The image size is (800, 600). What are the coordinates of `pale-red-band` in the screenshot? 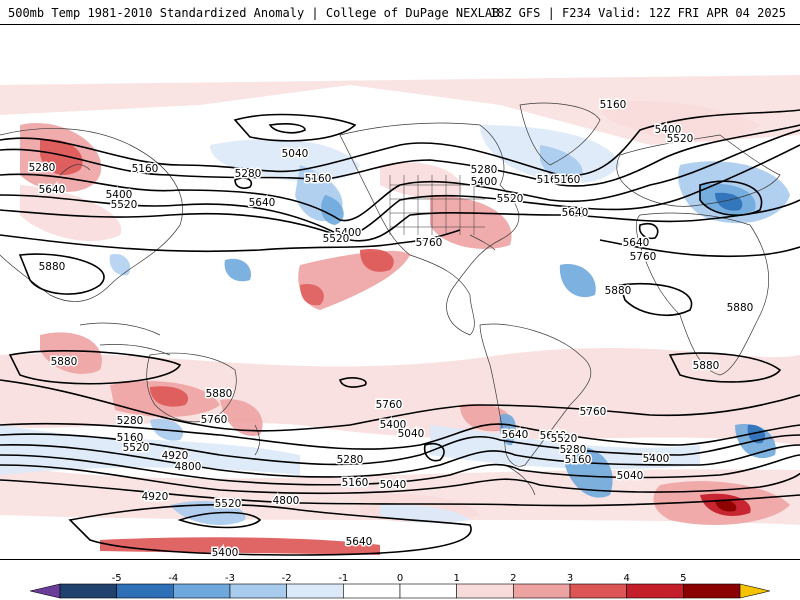 It's located at (400, 110).